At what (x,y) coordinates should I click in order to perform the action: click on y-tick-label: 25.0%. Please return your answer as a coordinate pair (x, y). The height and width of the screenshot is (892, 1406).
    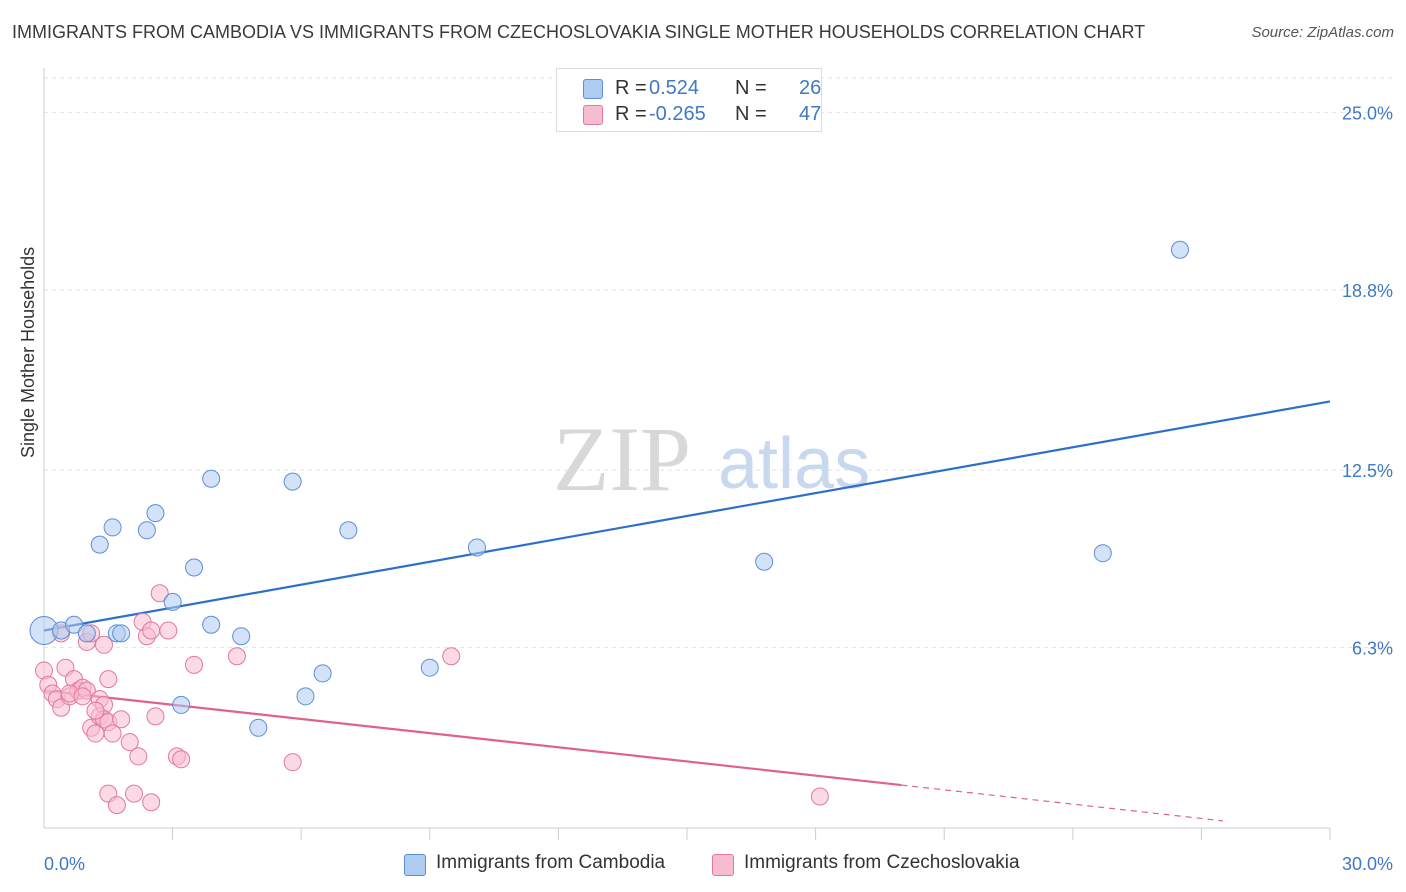
    Looking at the image, I should click on (1367, 113).